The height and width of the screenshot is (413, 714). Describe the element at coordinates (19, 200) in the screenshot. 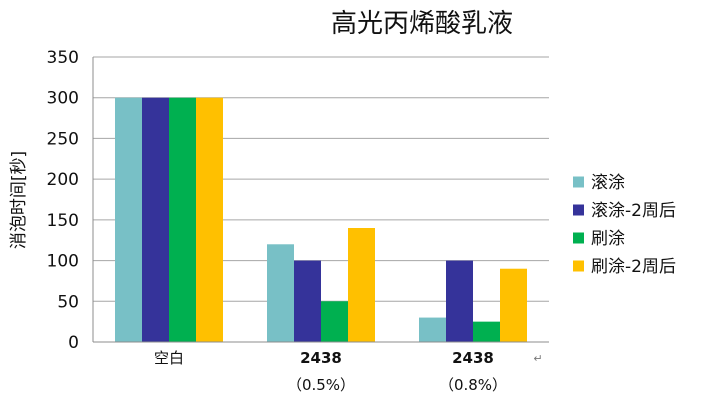

I see `y-axis-label: 消泡时间[秒]` at that location.